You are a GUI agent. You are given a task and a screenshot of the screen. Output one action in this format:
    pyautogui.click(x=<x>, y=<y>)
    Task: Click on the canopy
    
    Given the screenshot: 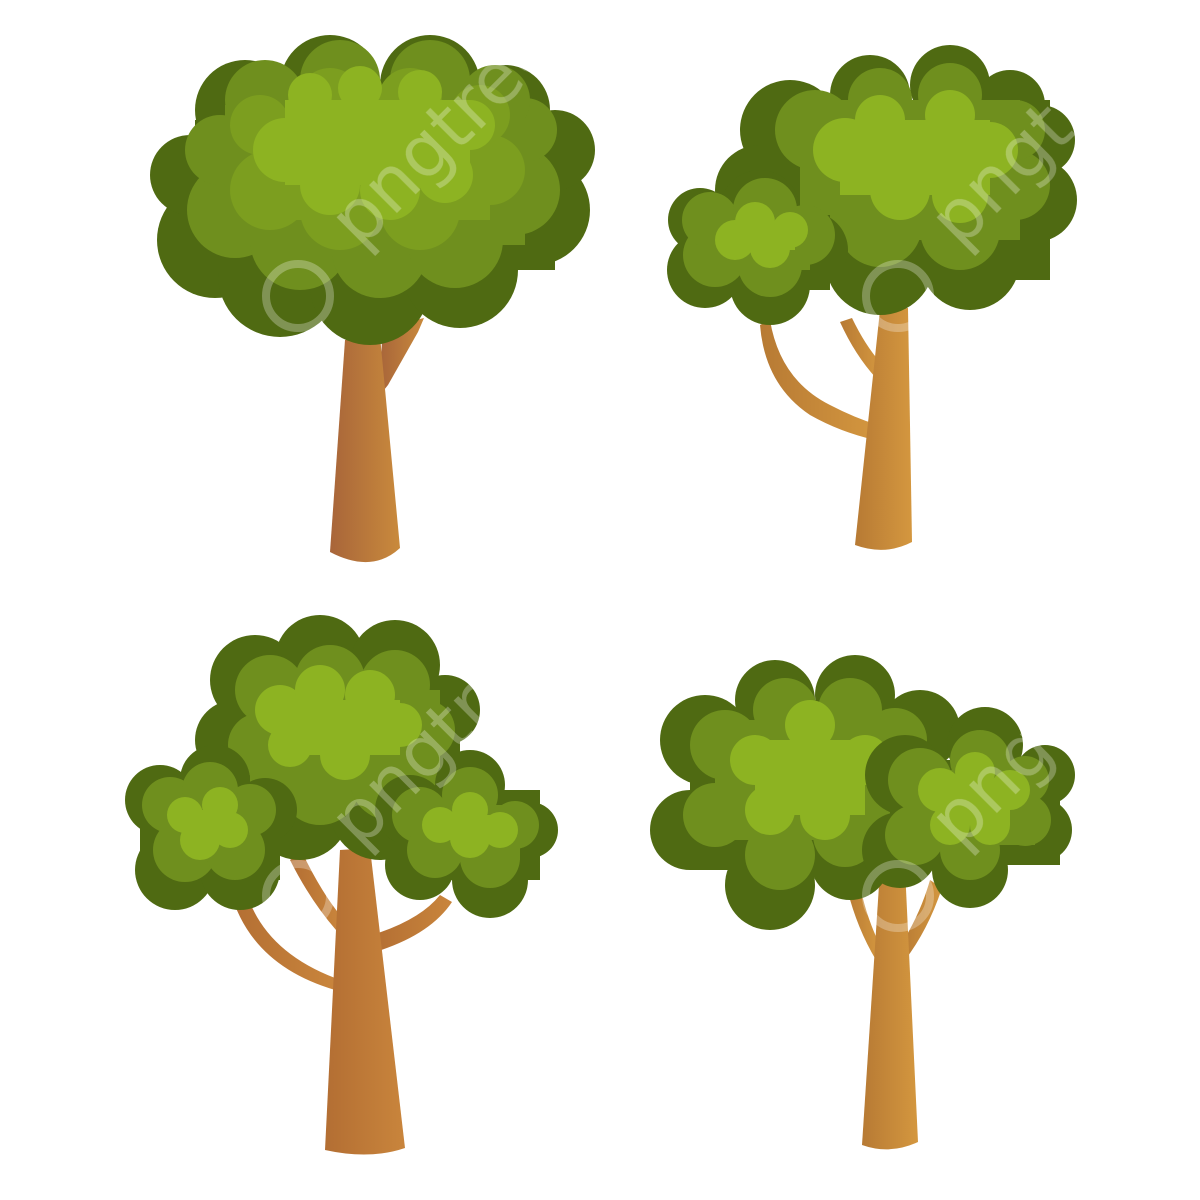 What is the action you would take?
    pyautogui.click(x=372, y=190)
    